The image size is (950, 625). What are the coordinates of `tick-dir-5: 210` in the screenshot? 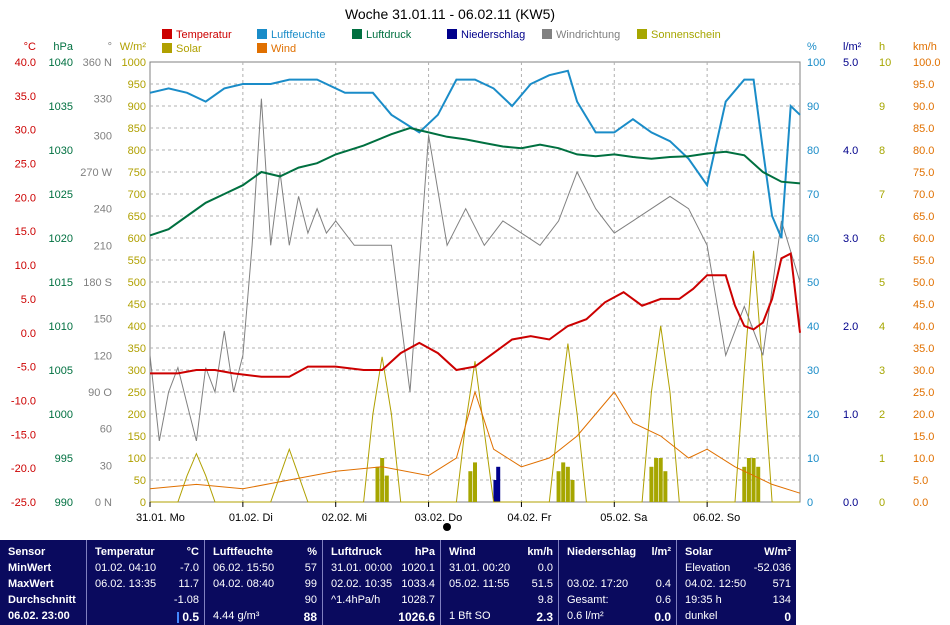 It's located at (103, 246).